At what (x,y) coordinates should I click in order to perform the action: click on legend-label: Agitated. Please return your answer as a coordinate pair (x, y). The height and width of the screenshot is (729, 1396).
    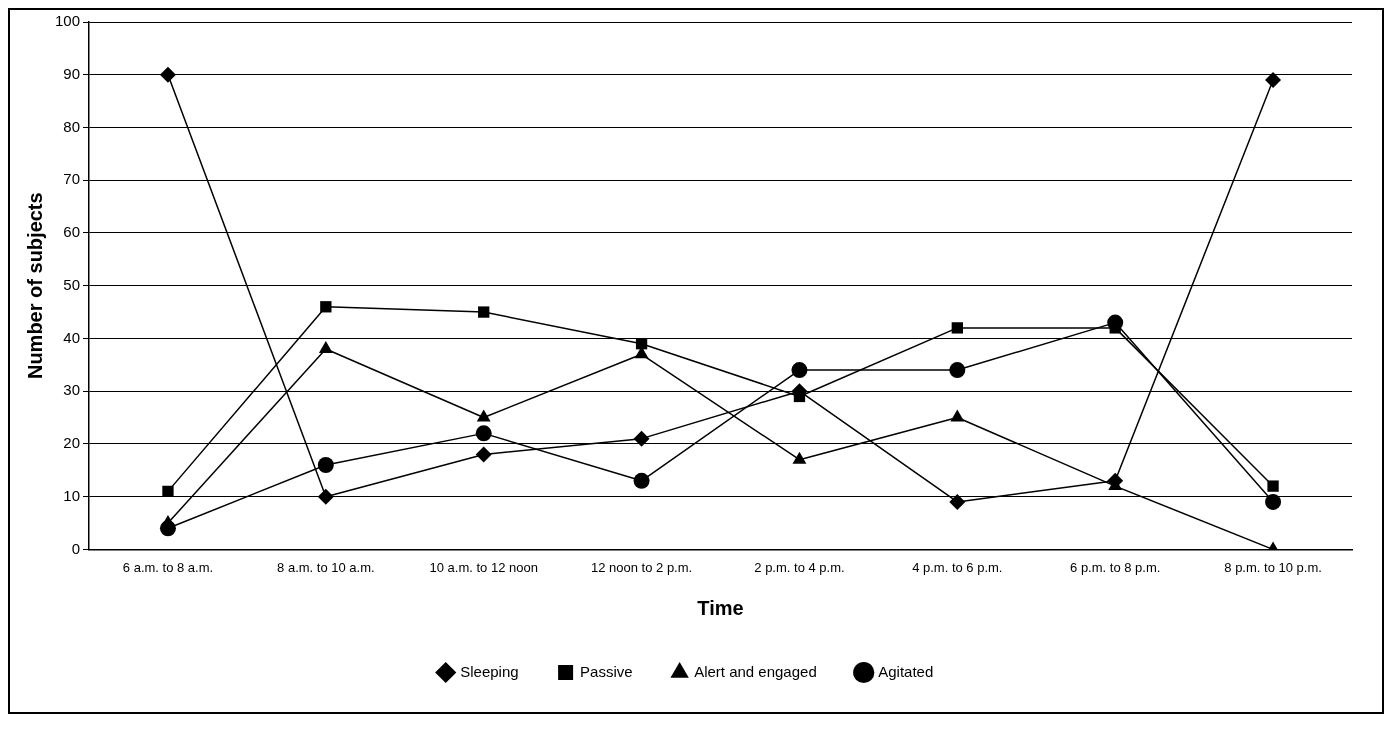
    Looking at the image, I should click on (906, 671).